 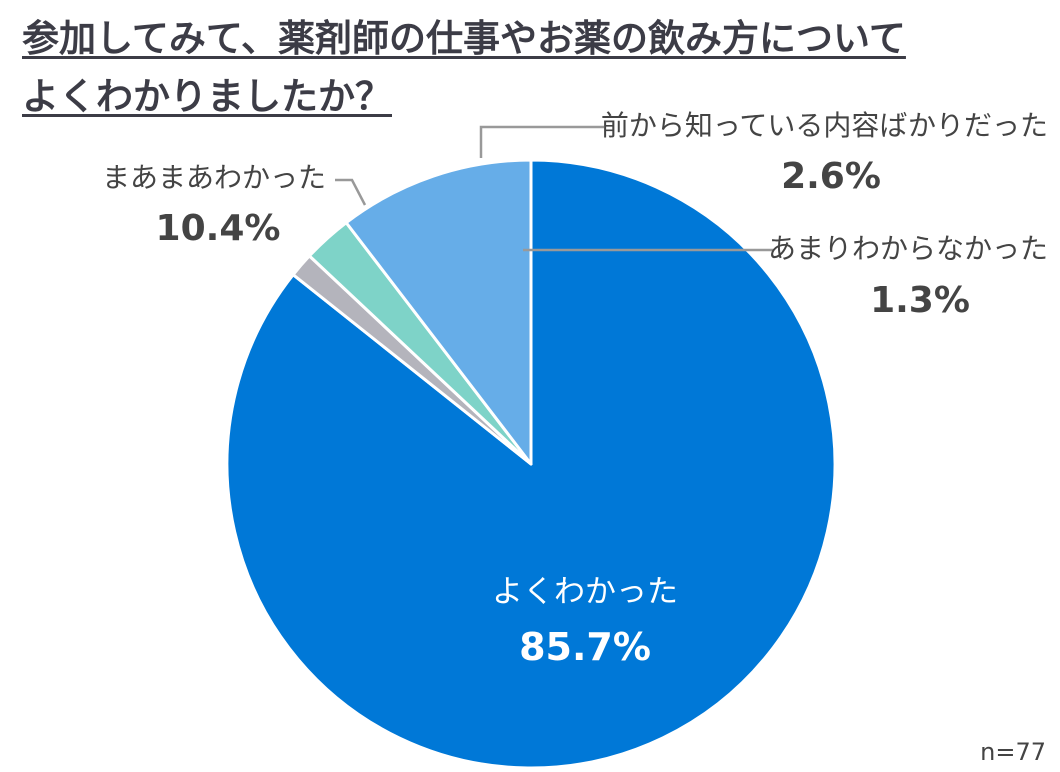 What do you see at coordinates (585, 592) in the screenshot?
I see `slice-label-0: よくわかった` at bounding box center [585, 592].